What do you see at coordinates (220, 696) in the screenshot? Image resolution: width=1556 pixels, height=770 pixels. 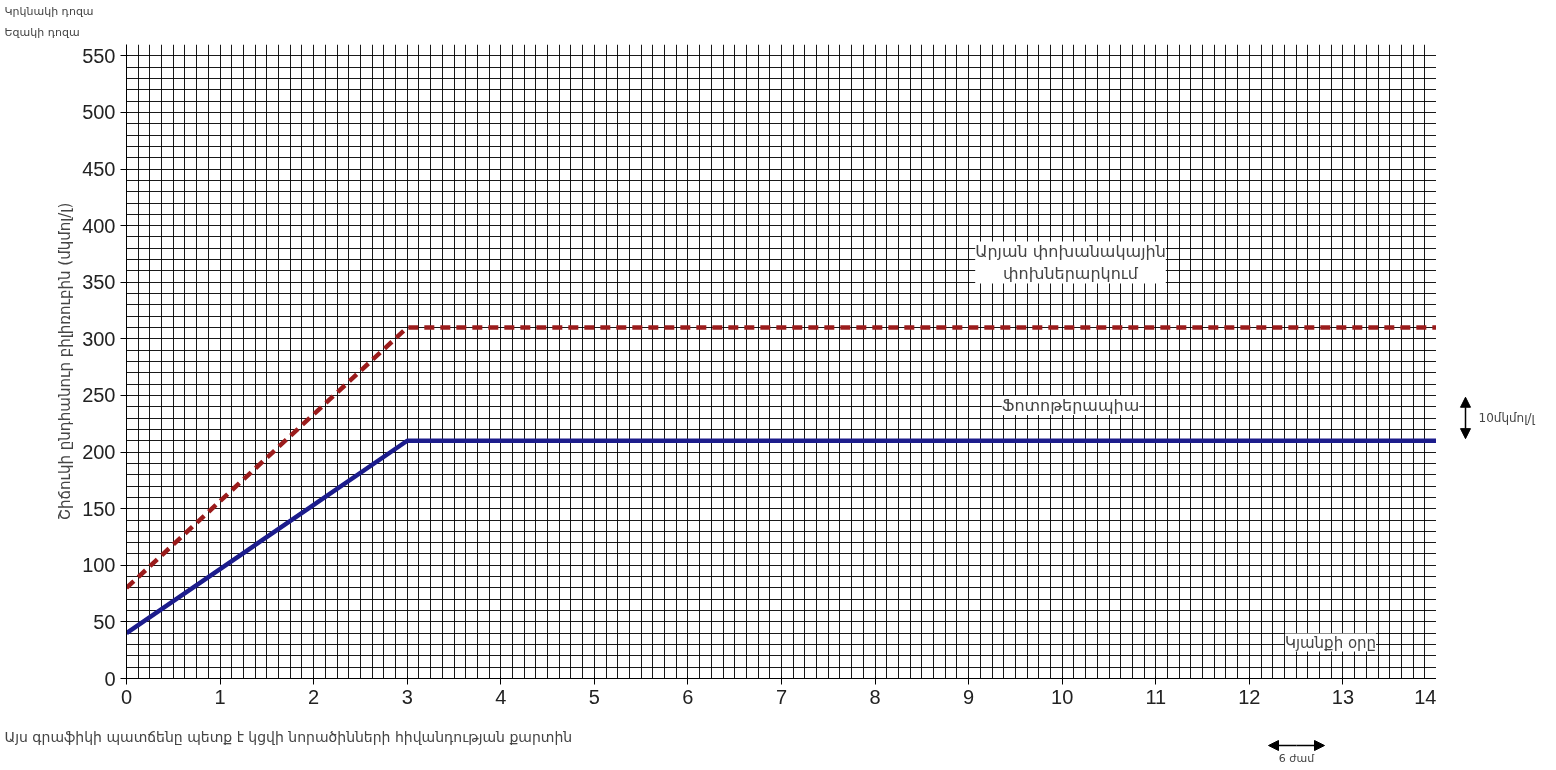 I see `x-tick-label: 1` at bounding box center [220, 696].